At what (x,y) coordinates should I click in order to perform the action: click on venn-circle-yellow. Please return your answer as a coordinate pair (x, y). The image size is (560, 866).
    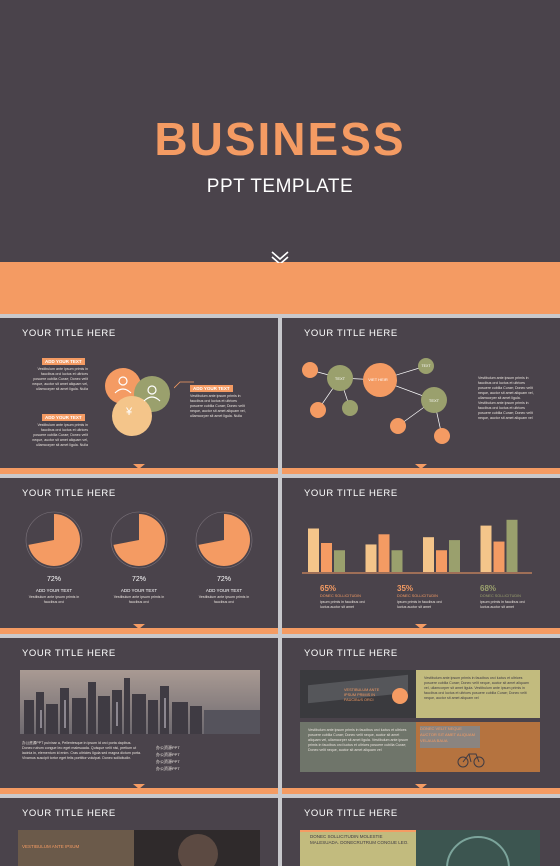
    Looking at the image, I should click on (132, 416).